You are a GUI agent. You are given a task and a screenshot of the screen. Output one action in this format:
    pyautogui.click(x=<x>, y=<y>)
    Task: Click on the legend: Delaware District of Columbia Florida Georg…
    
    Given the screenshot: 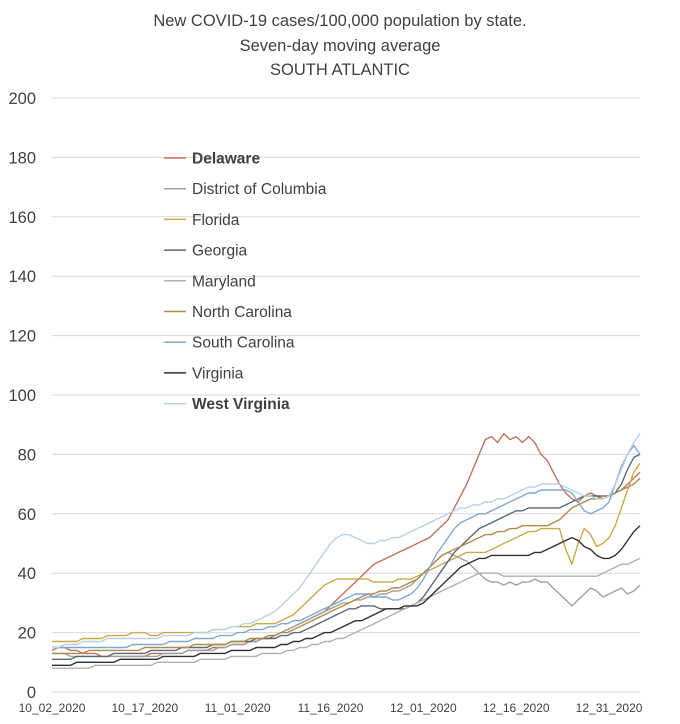 What is the action you would take?
    pyautogui.click(x=245, y=282)
    